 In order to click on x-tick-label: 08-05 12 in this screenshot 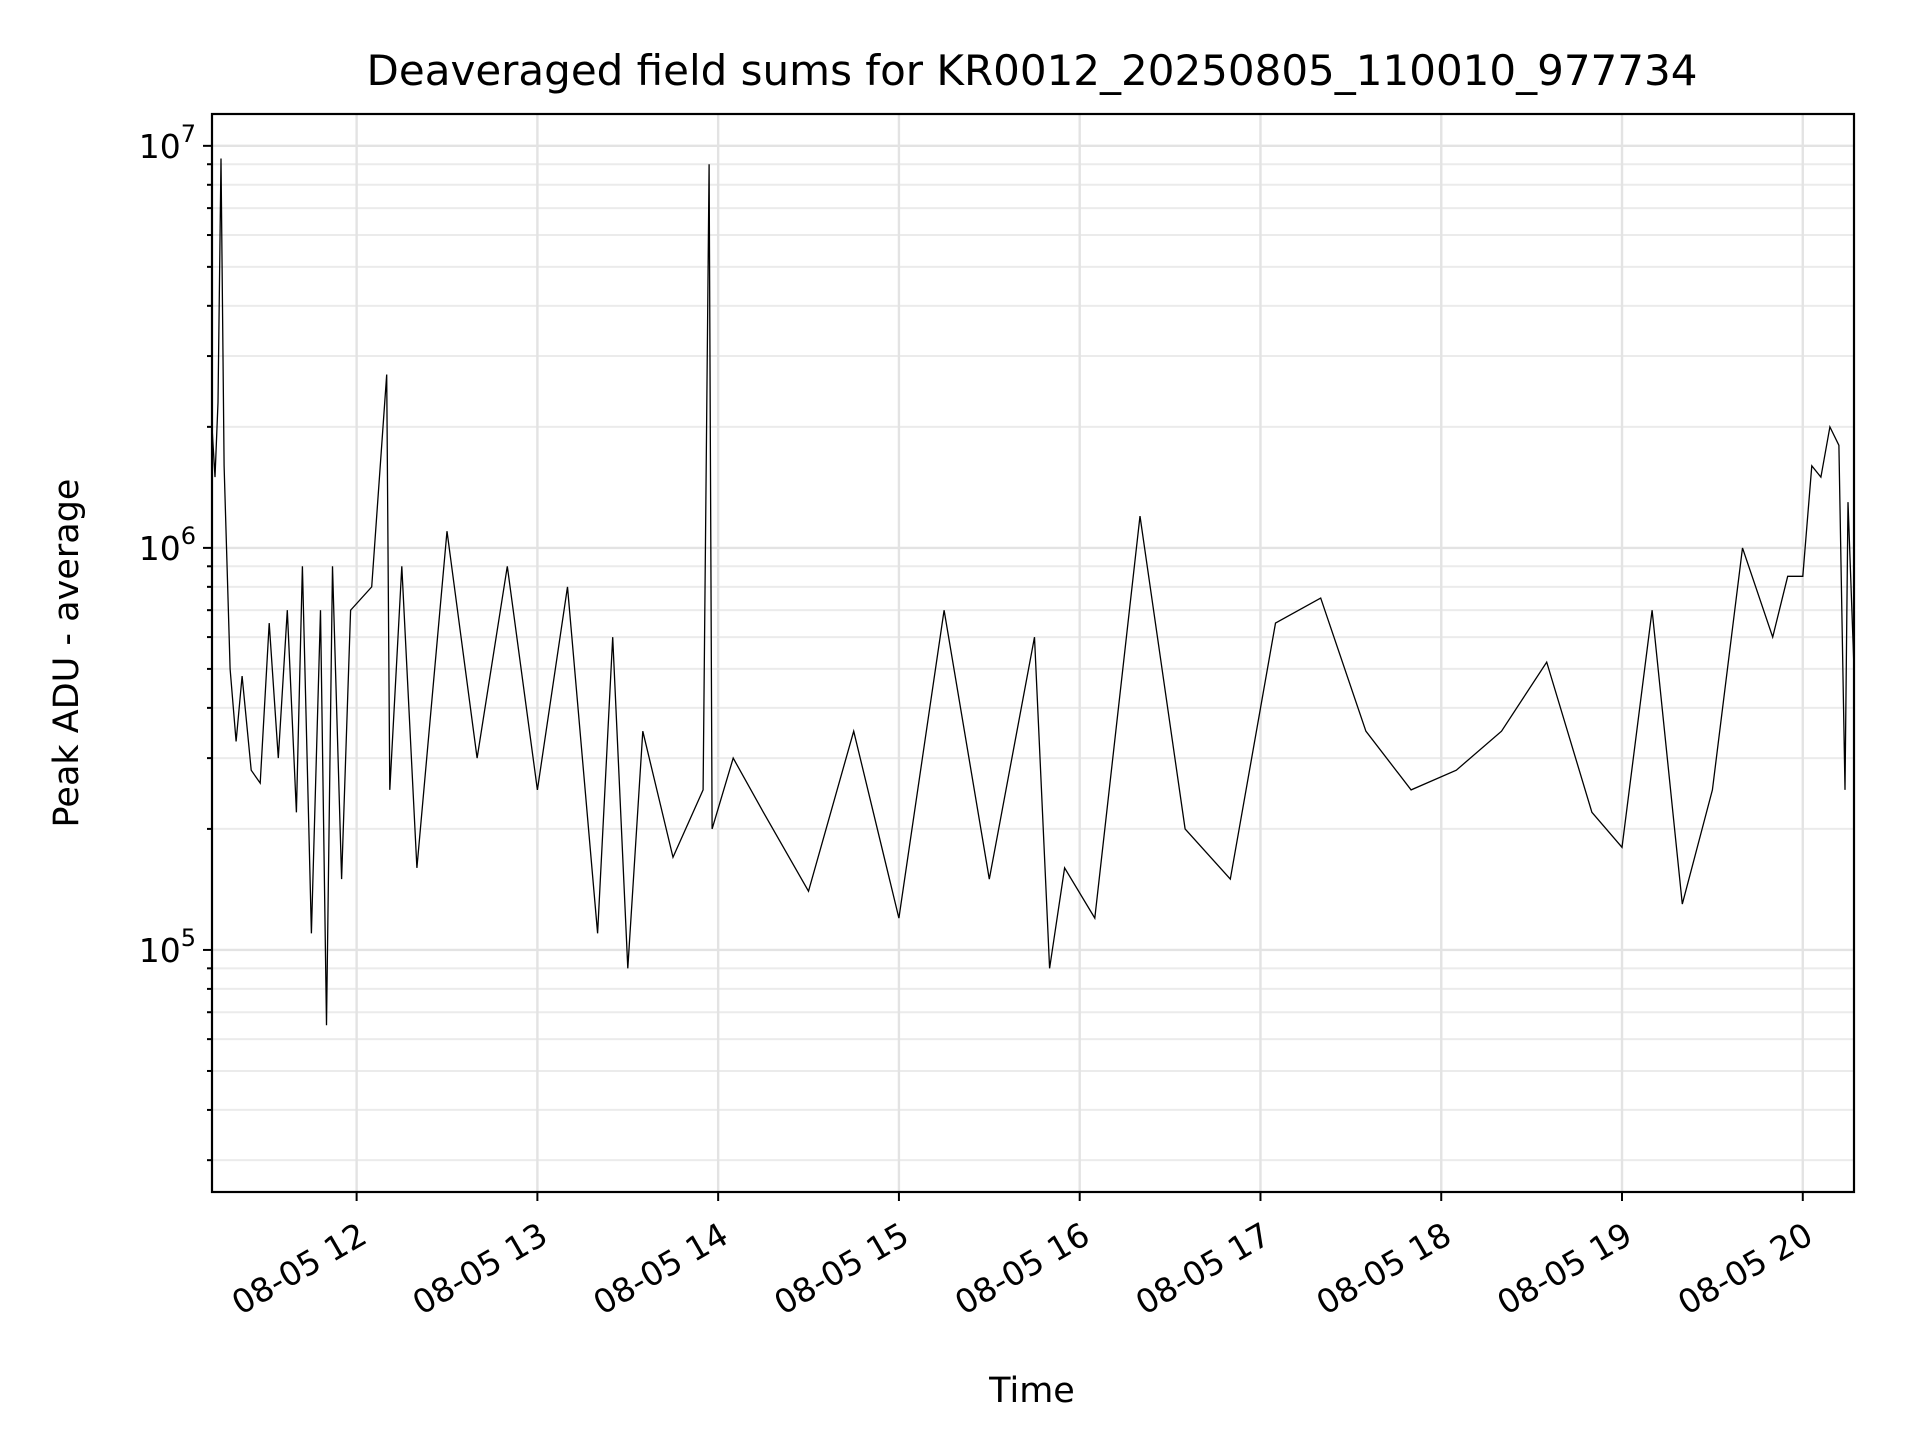, I will do `click(299, 1269)`.